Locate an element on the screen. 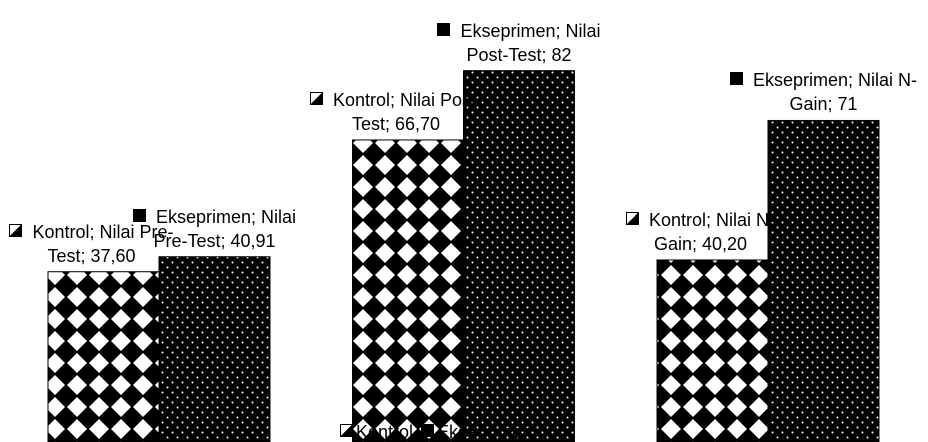 The width and height of the screenshot is (928, 442). data-label: Kontrol; Nilai Pre-Test; 37,60 is located at coordinates (103, 243).